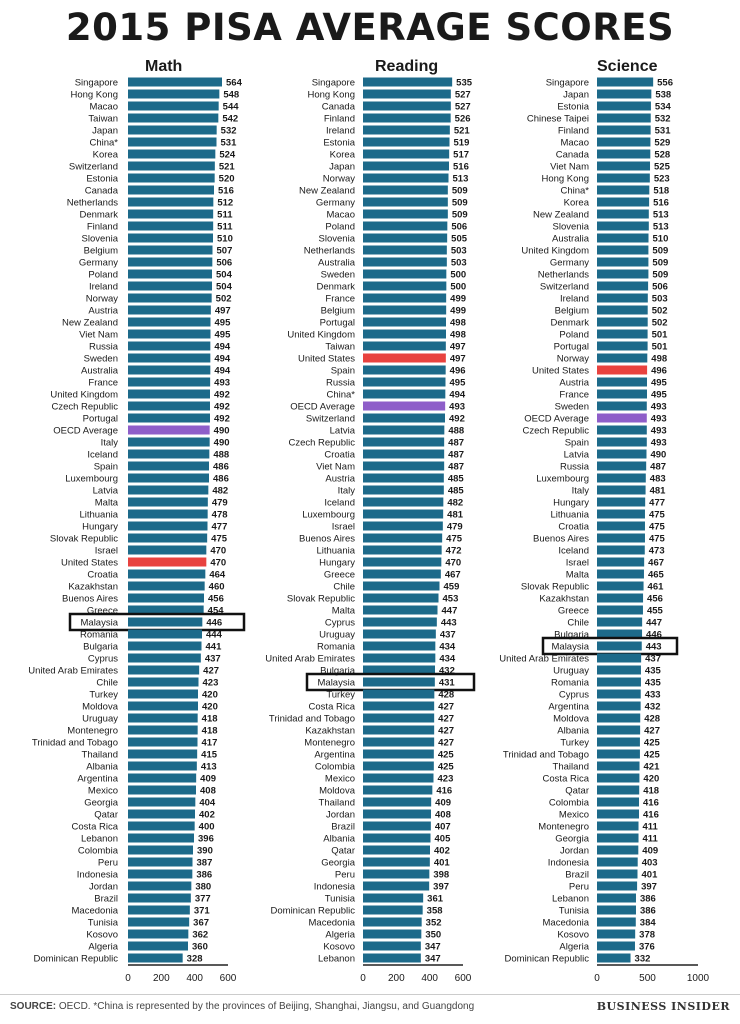 The width and height of the screenshot is (740, 1024). What do you see at coordinates (573, 155) in the screenshot?
I see `category-label: Canada` at bounding box center [573, 155].